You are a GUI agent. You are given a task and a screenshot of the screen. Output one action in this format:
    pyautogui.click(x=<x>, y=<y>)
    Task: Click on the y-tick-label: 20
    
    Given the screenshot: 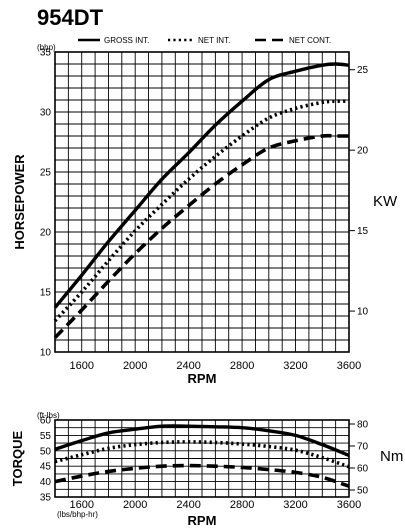 What is the action you would take?
    pyautogui.click(x=46, y=233)
    